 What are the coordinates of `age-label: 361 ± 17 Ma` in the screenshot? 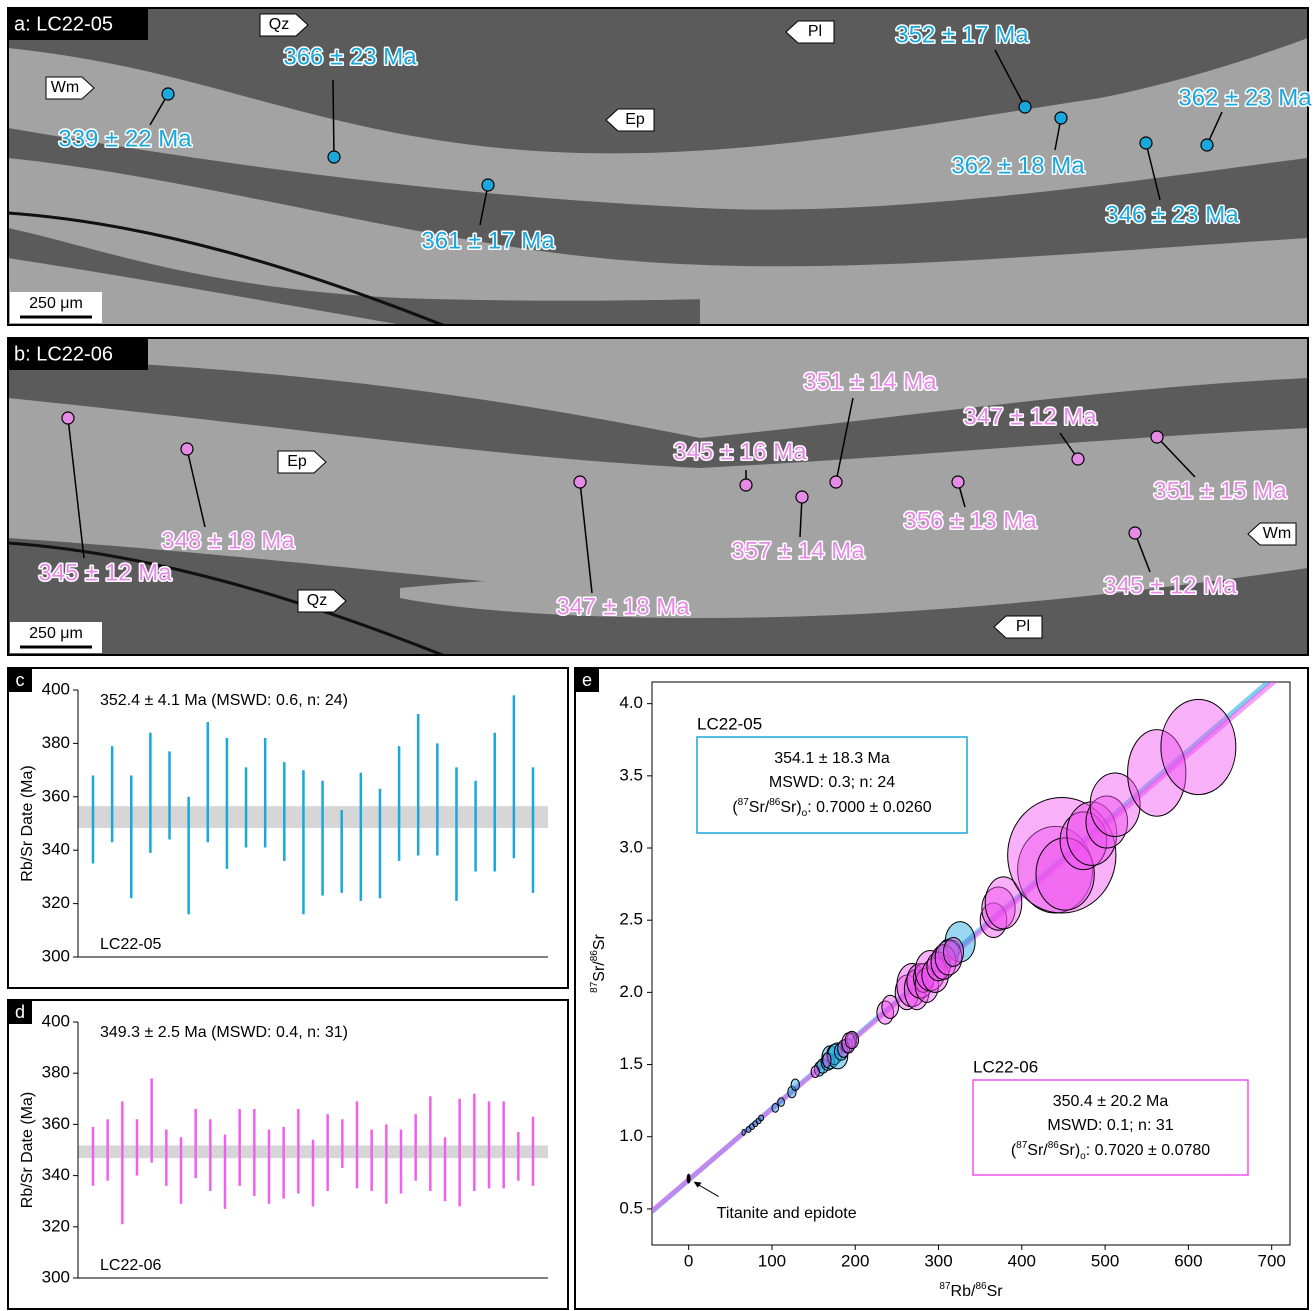 It's located at (488, 240).